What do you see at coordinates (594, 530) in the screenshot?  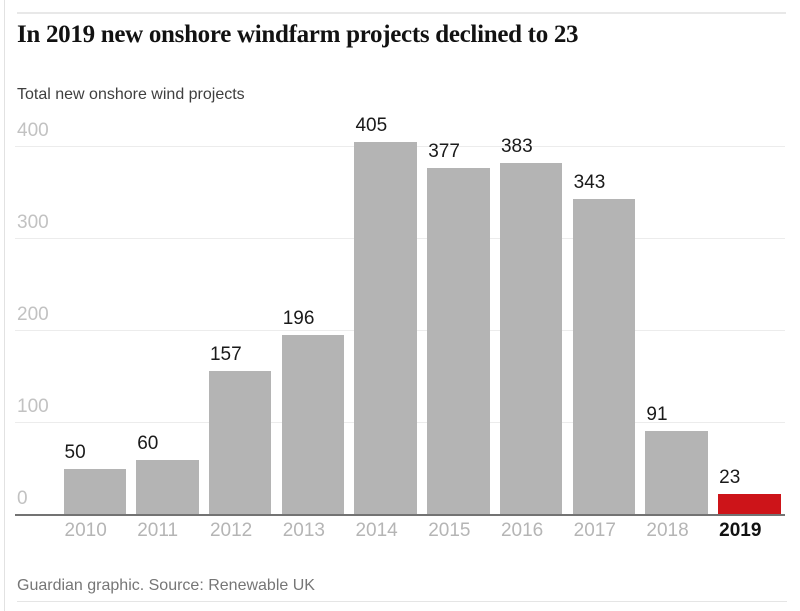 I see `x-tick-2017: 2017` at bounding box center [594, 530].